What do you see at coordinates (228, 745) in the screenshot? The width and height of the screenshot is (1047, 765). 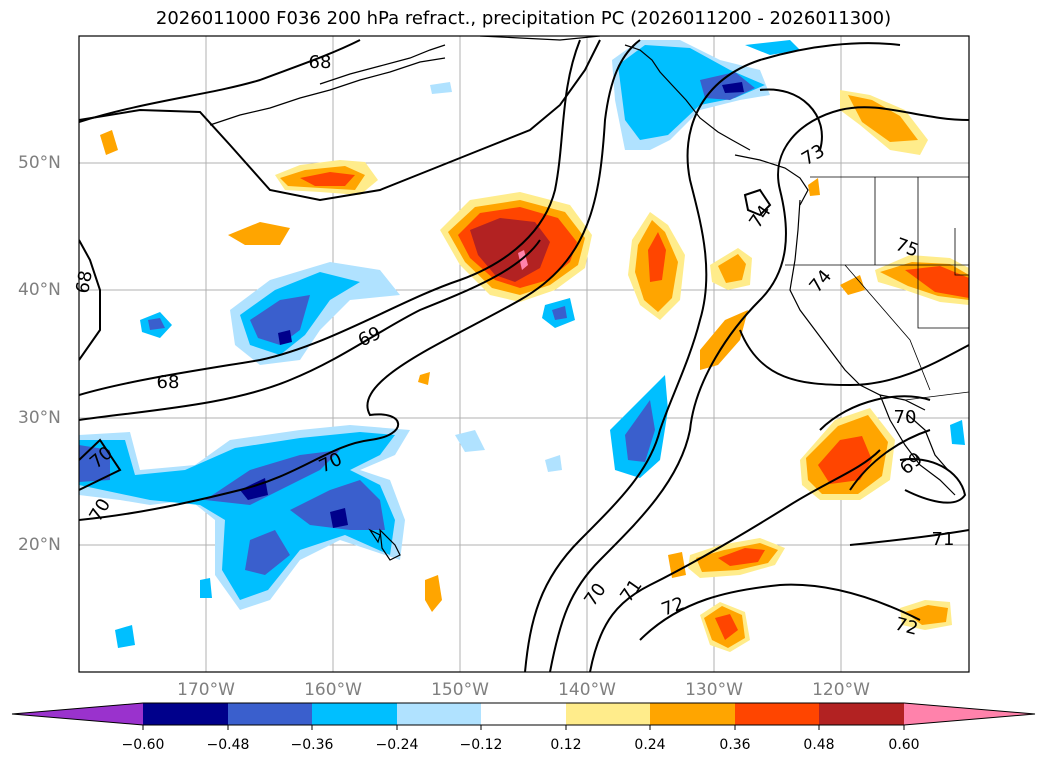 I see `colorbar-tick-label: −0.48` at bounding box center [228, 745].